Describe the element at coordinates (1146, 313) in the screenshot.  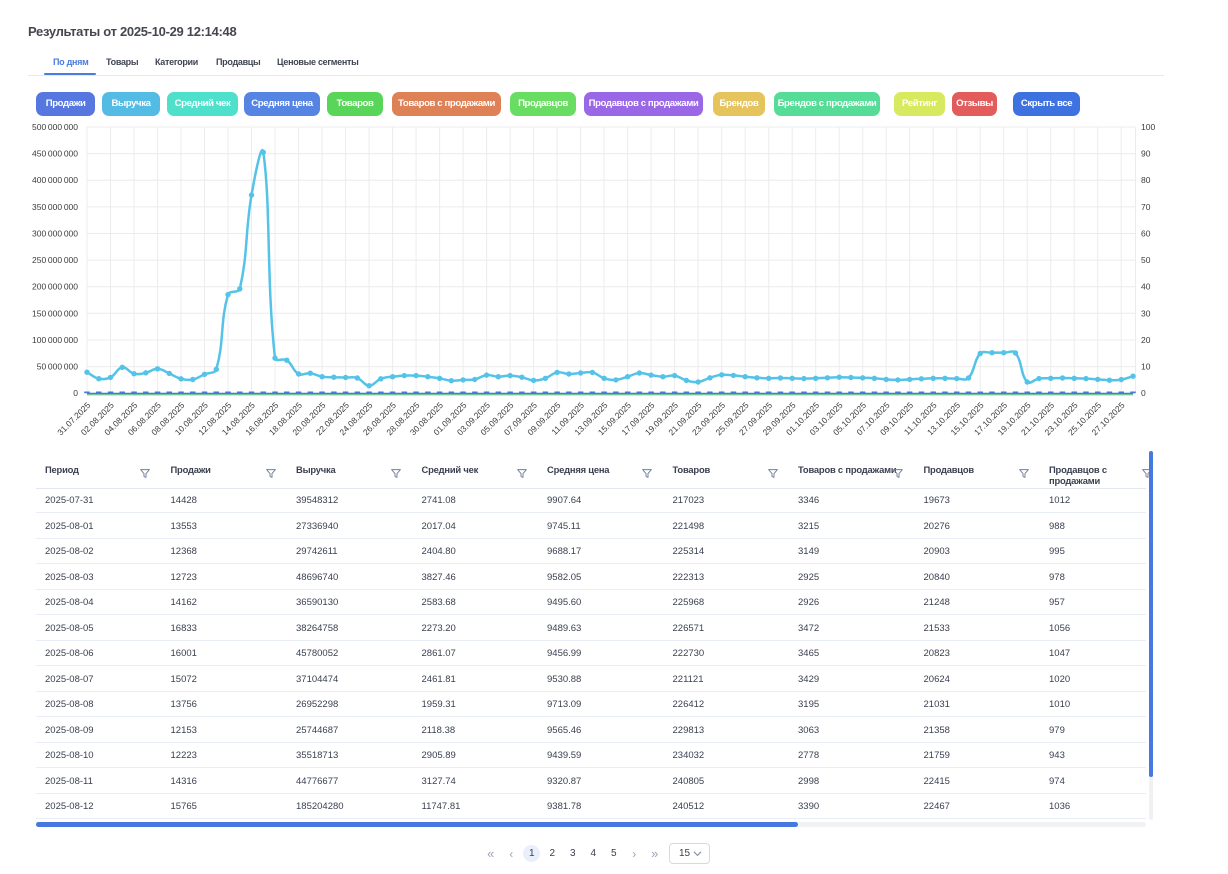
I see `svg-text: 30` at that location.